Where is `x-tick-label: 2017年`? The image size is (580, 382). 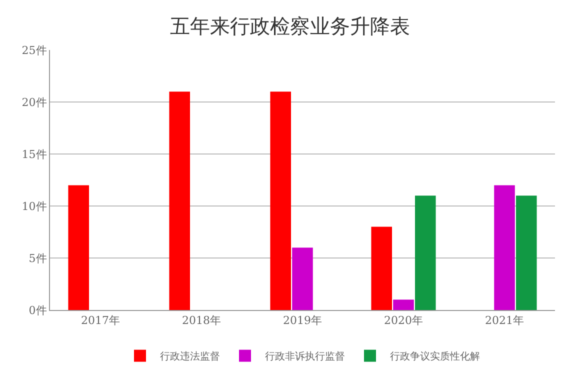
x-tick-label: 2017年 is located at coordinates (100, 321).